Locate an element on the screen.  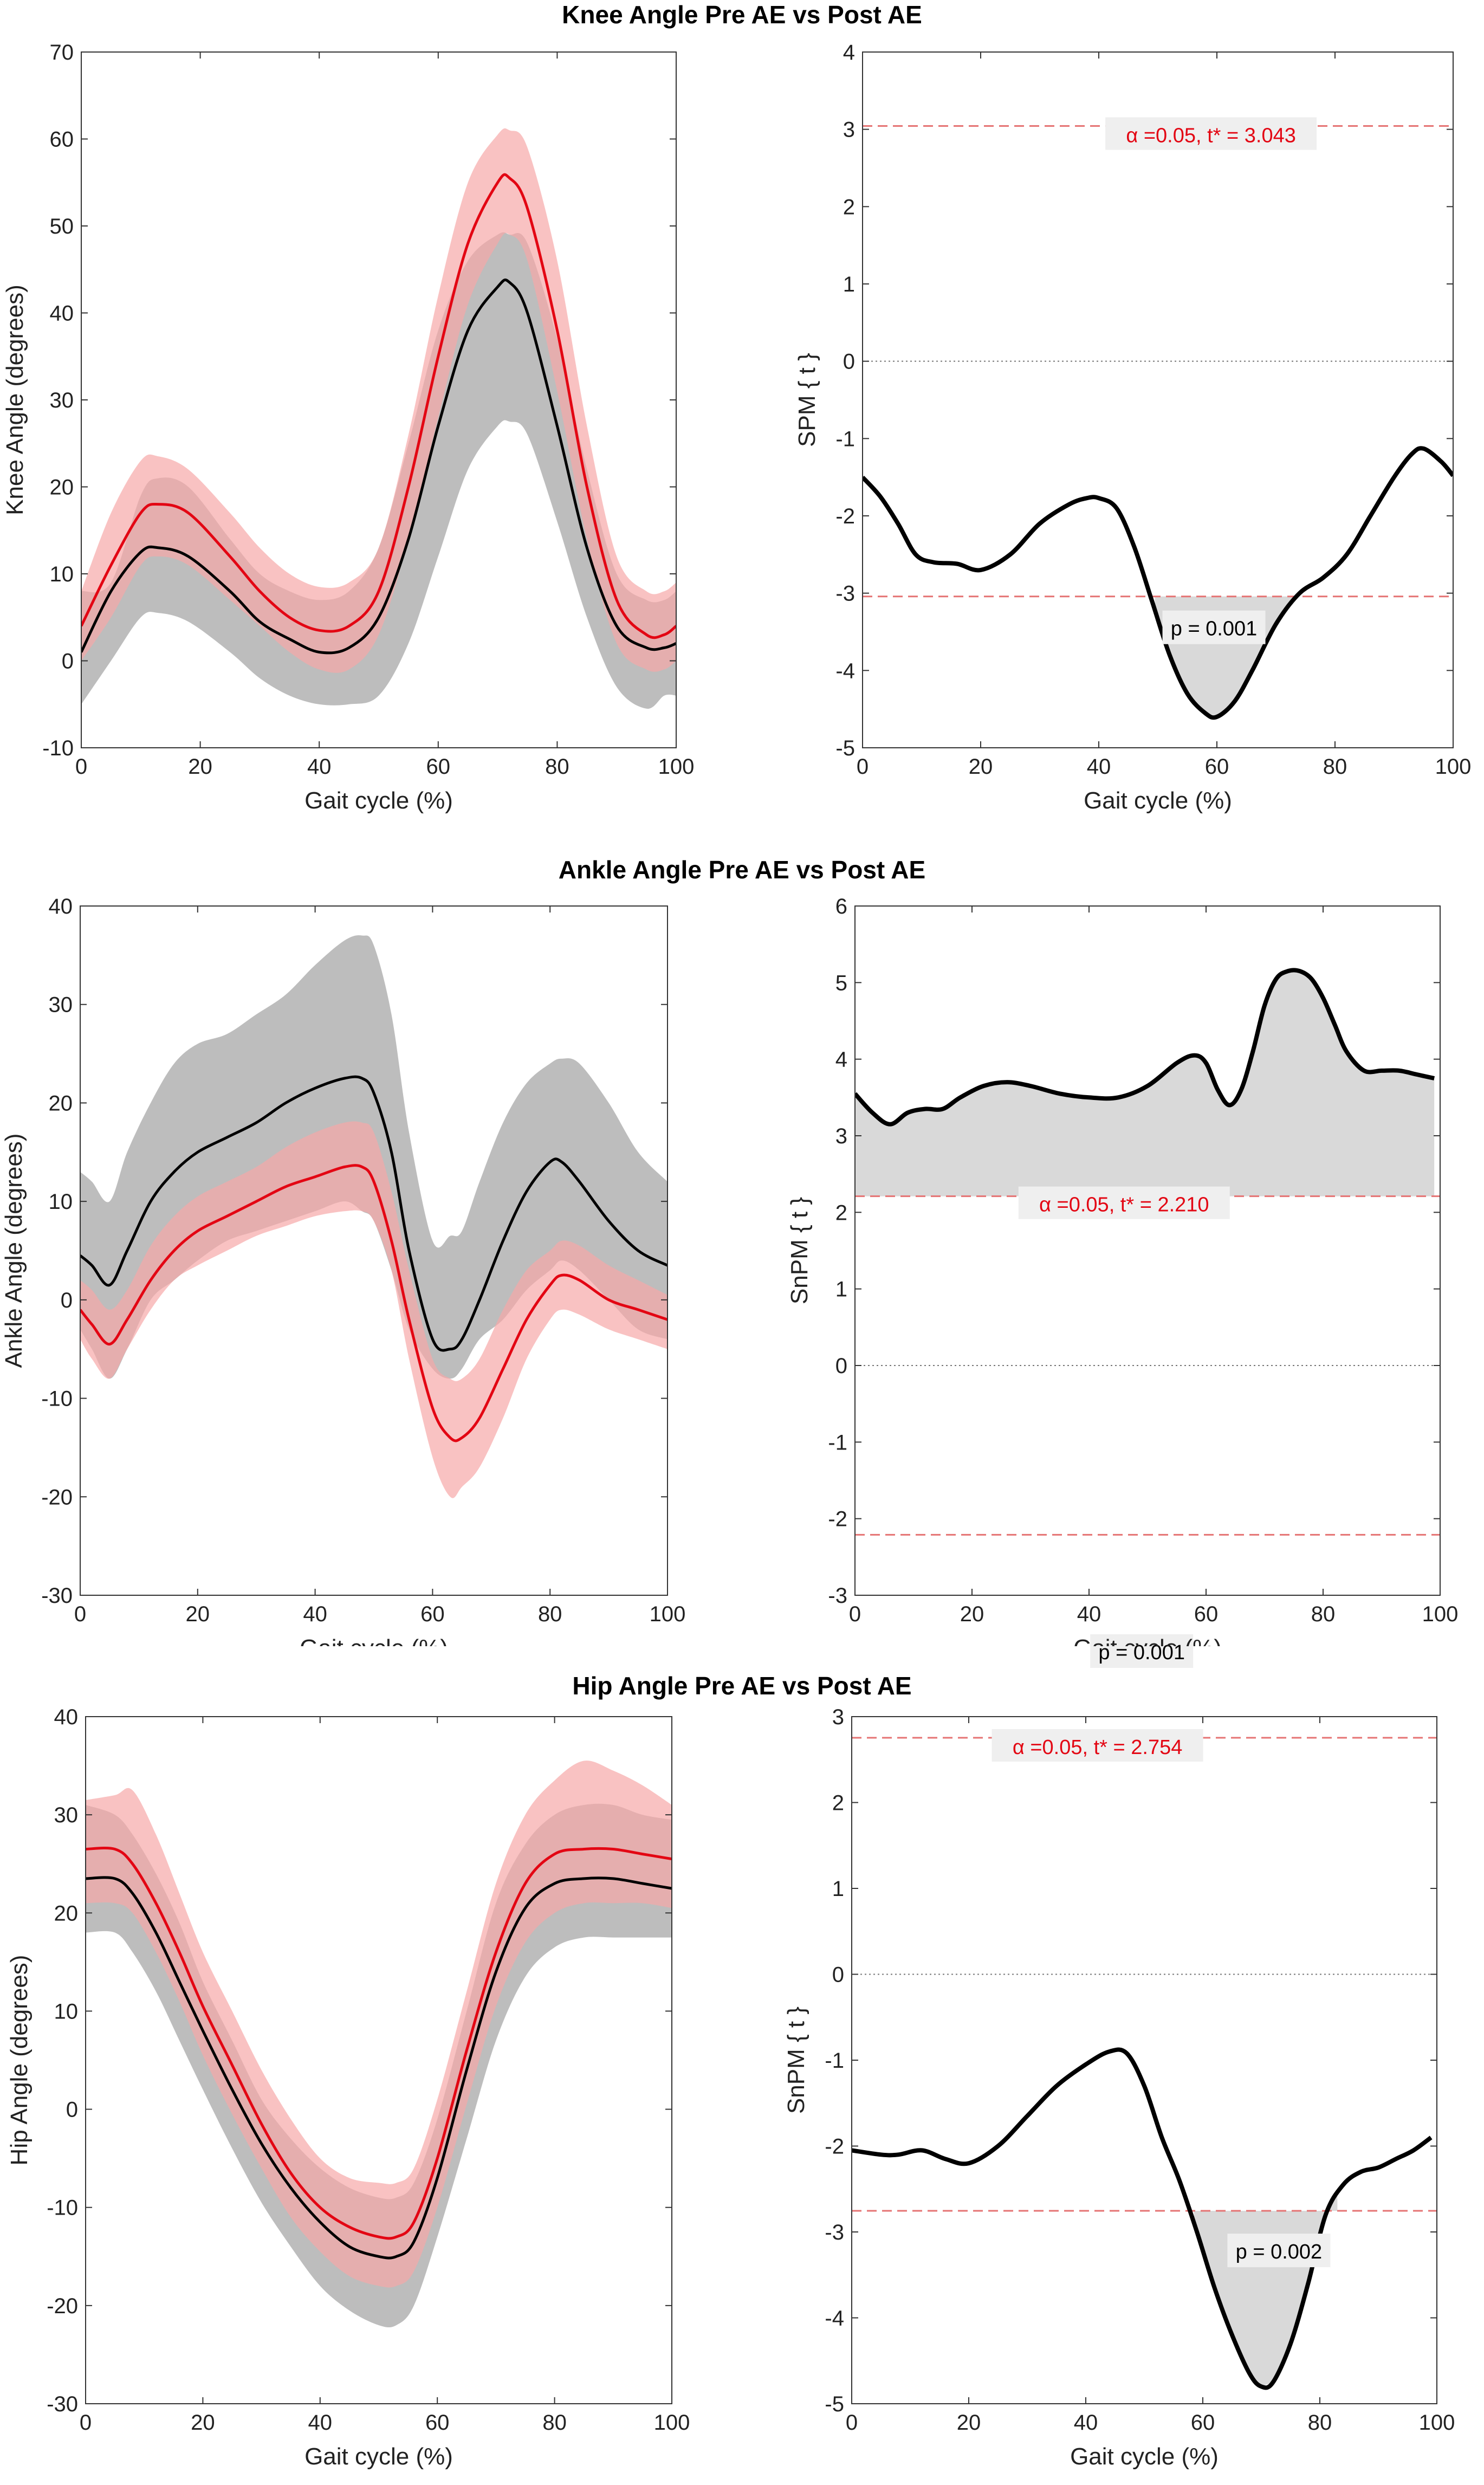
hip-left-xtick-label-1: 20 is located at coordinates (203, 2423).